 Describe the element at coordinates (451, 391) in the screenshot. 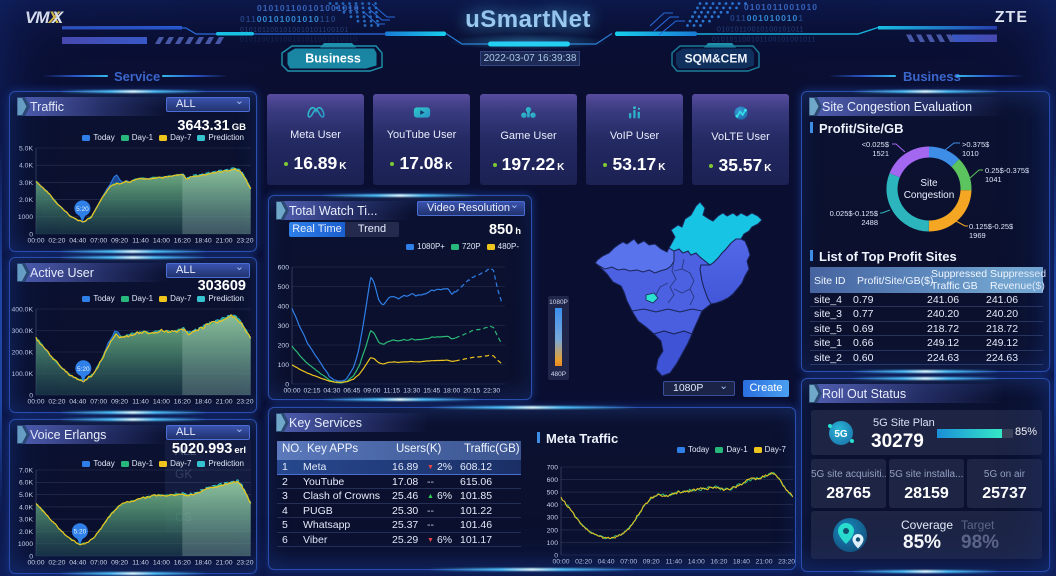

I see `svg-text: 18:00` at that location.